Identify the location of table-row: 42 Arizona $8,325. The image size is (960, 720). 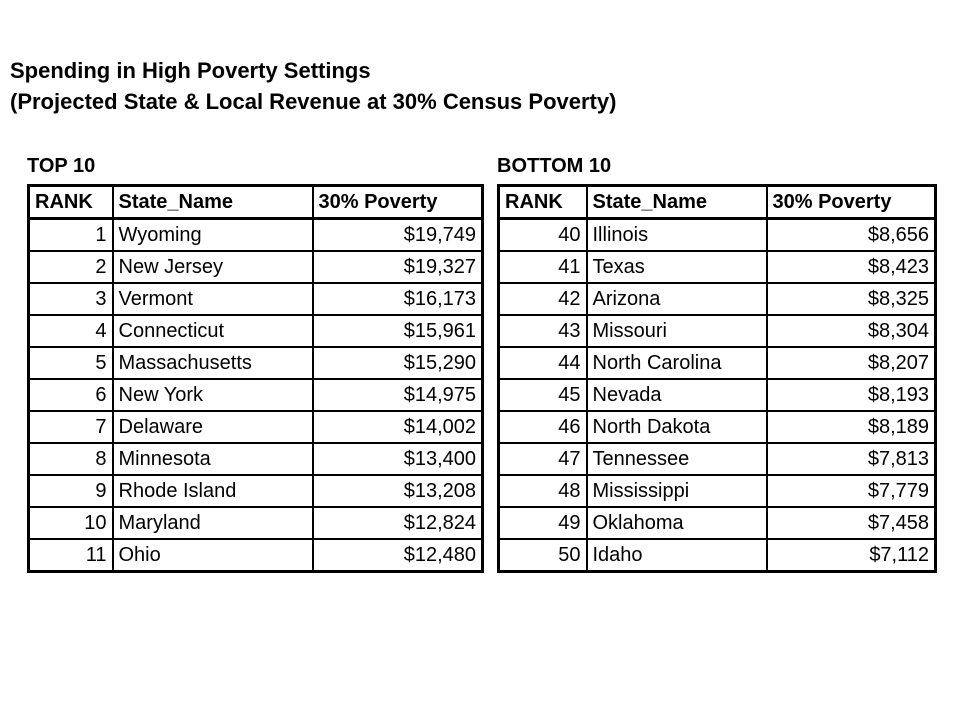
(717, 299).